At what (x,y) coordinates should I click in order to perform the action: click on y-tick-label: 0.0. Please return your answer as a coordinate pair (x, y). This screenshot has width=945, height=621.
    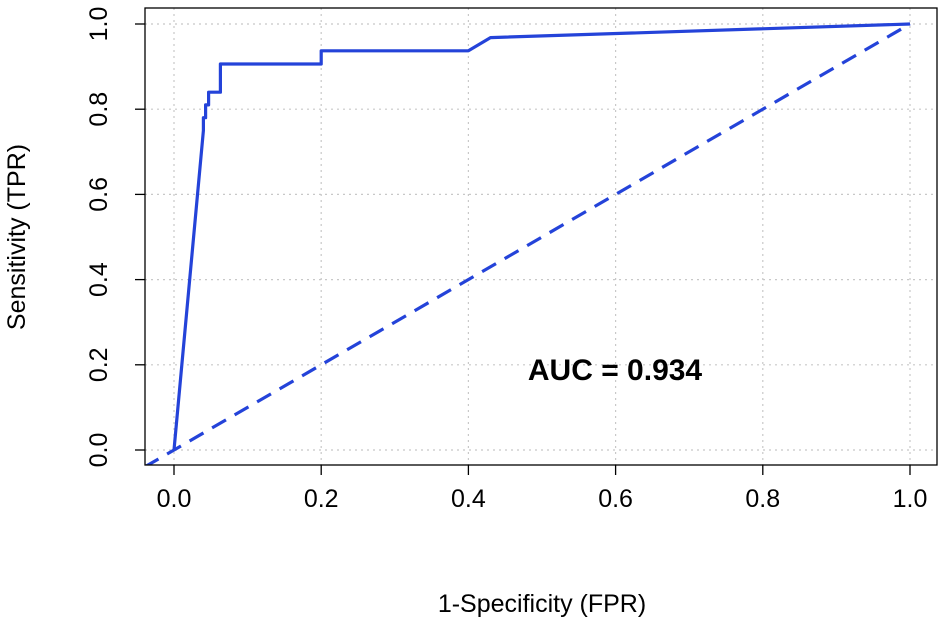
    Looking at the image, I should click on (99, 450).